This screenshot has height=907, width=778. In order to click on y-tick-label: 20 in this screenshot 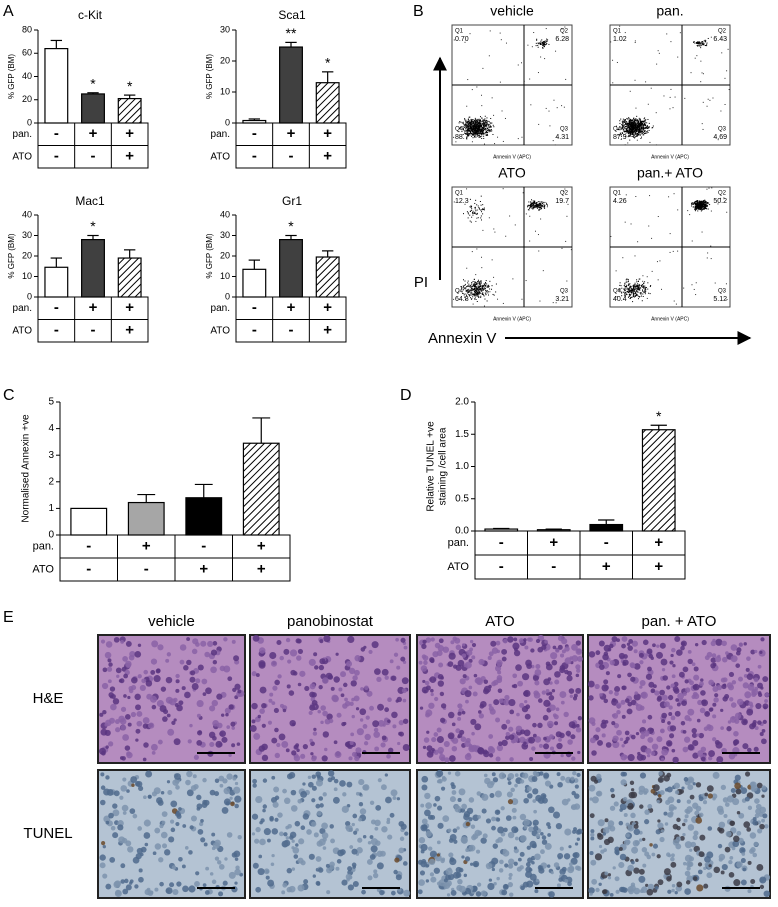, I will do `click(27, 99)`.